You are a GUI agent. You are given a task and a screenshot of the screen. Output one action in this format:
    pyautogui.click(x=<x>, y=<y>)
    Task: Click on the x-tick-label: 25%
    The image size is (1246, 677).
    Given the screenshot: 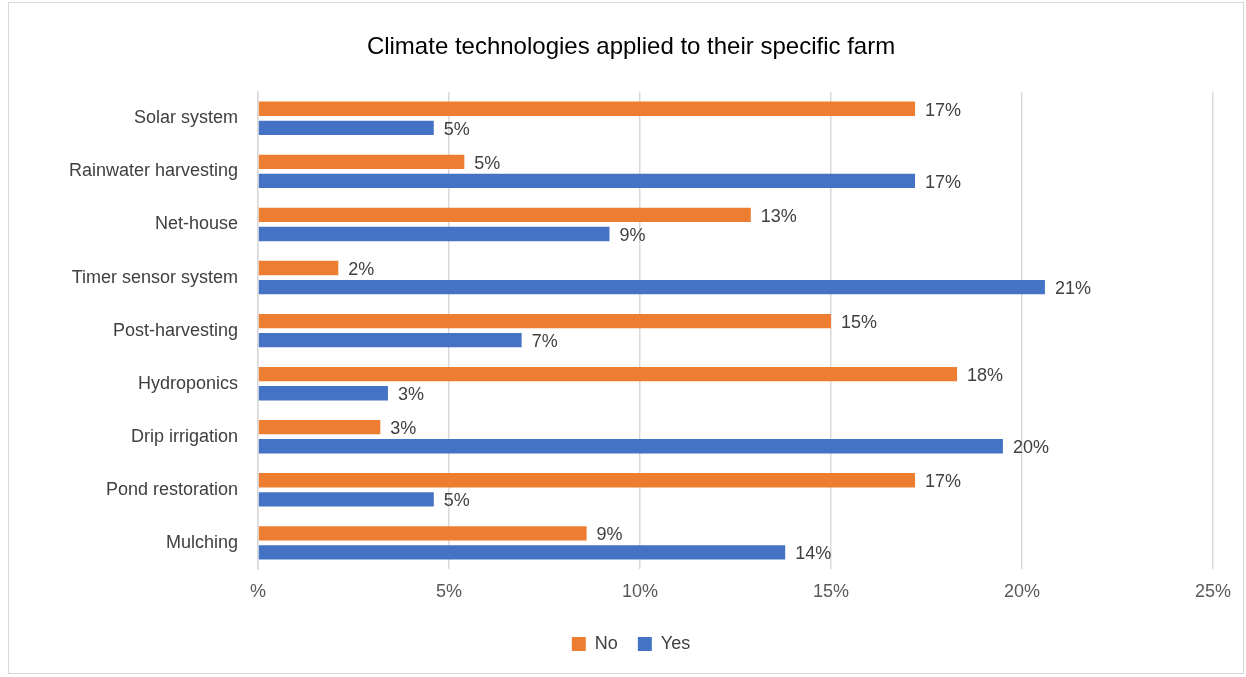 What is the action you would take?
    pyautogui.click(x=1212, y=591)
    